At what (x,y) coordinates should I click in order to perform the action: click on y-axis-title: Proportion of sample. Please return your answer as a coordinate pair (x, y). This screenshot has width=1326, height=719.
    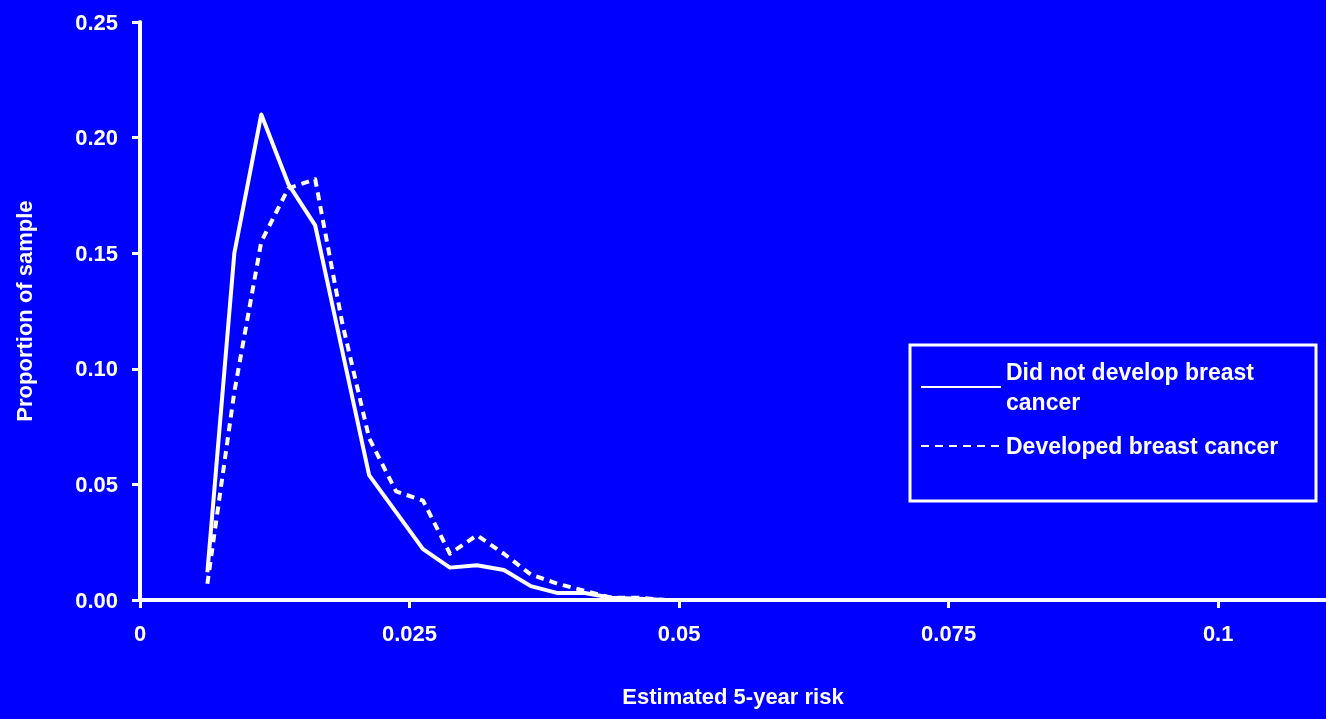
    Looking at the image, I should click on (24, 311).